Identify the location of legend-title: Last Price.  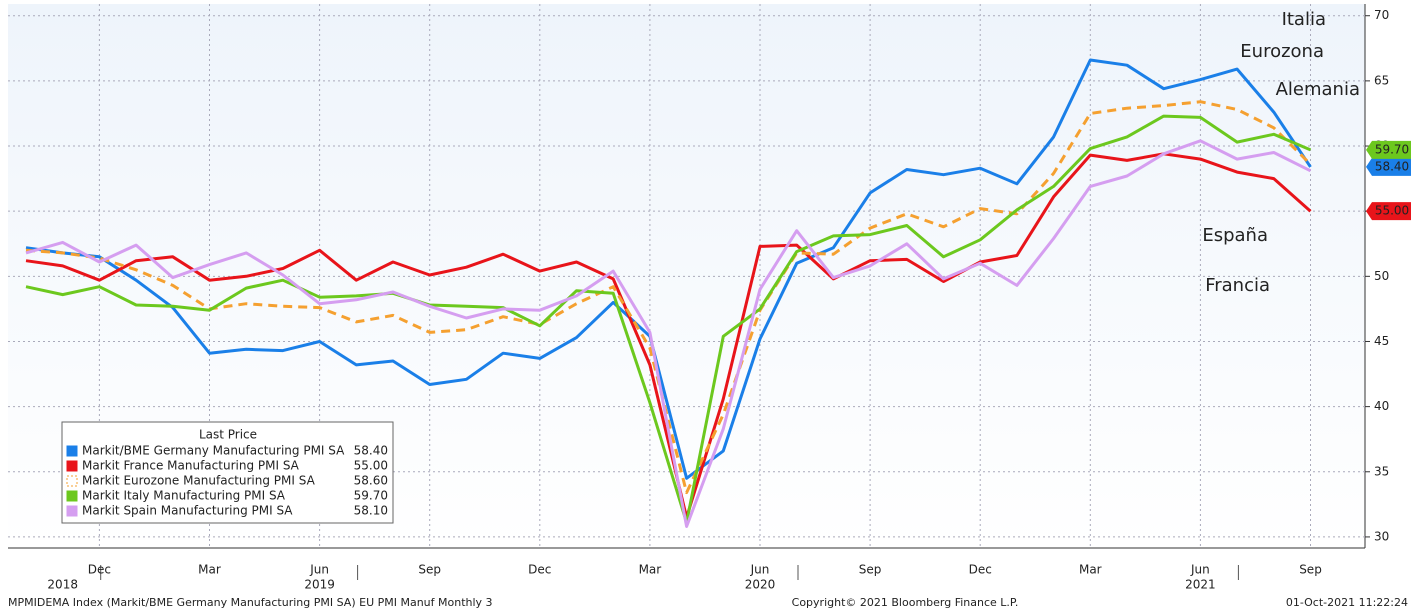
(228, 435).